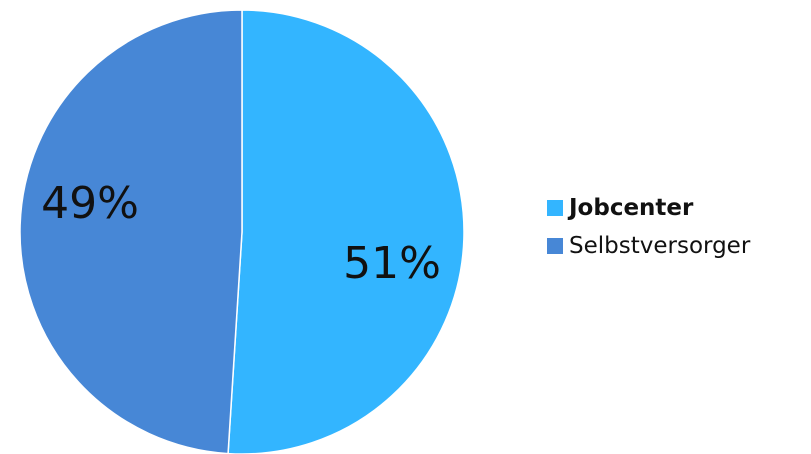 Image resolution: width=811 pixels, height=454 pixels. I want to click on legend-item-selbstversorger: Selbstversorger, so click(648, 246).